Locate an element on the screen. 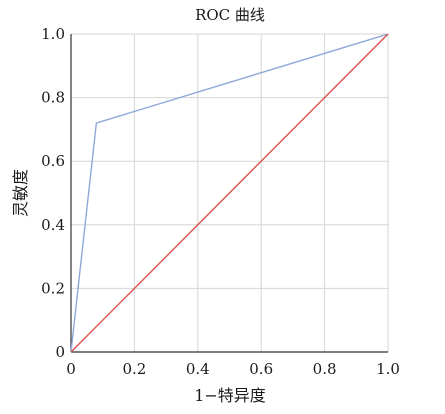 The height and width of the screenshot is (414, 445). chart-title: ROC 曲线 is located at coordinates (230, 15).